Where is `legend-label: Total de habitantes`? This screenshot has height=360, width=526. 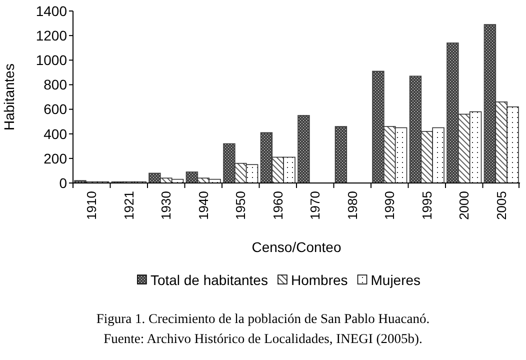
legend-label: Total de habitantes is located at coordinates (209, 280).